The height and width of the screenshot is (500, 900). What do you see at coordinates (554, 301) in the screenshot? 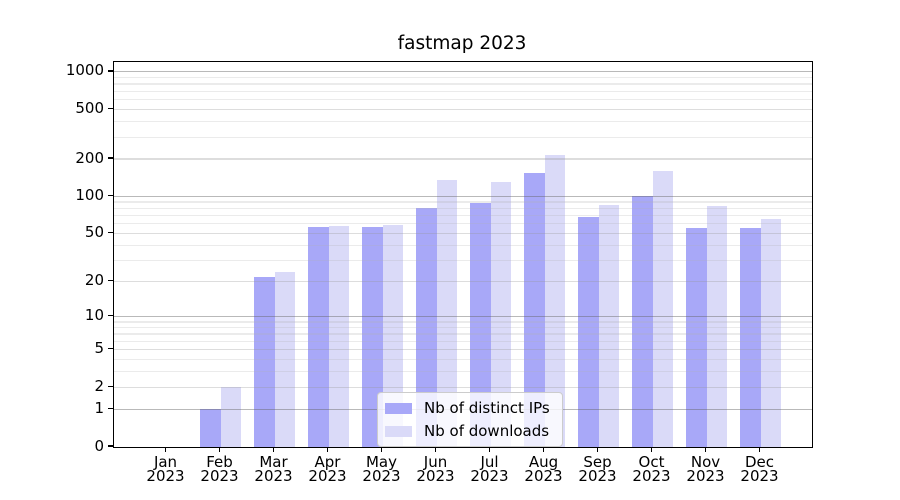
I see `bar-downloads-aug` at bounding box center [554, 301].